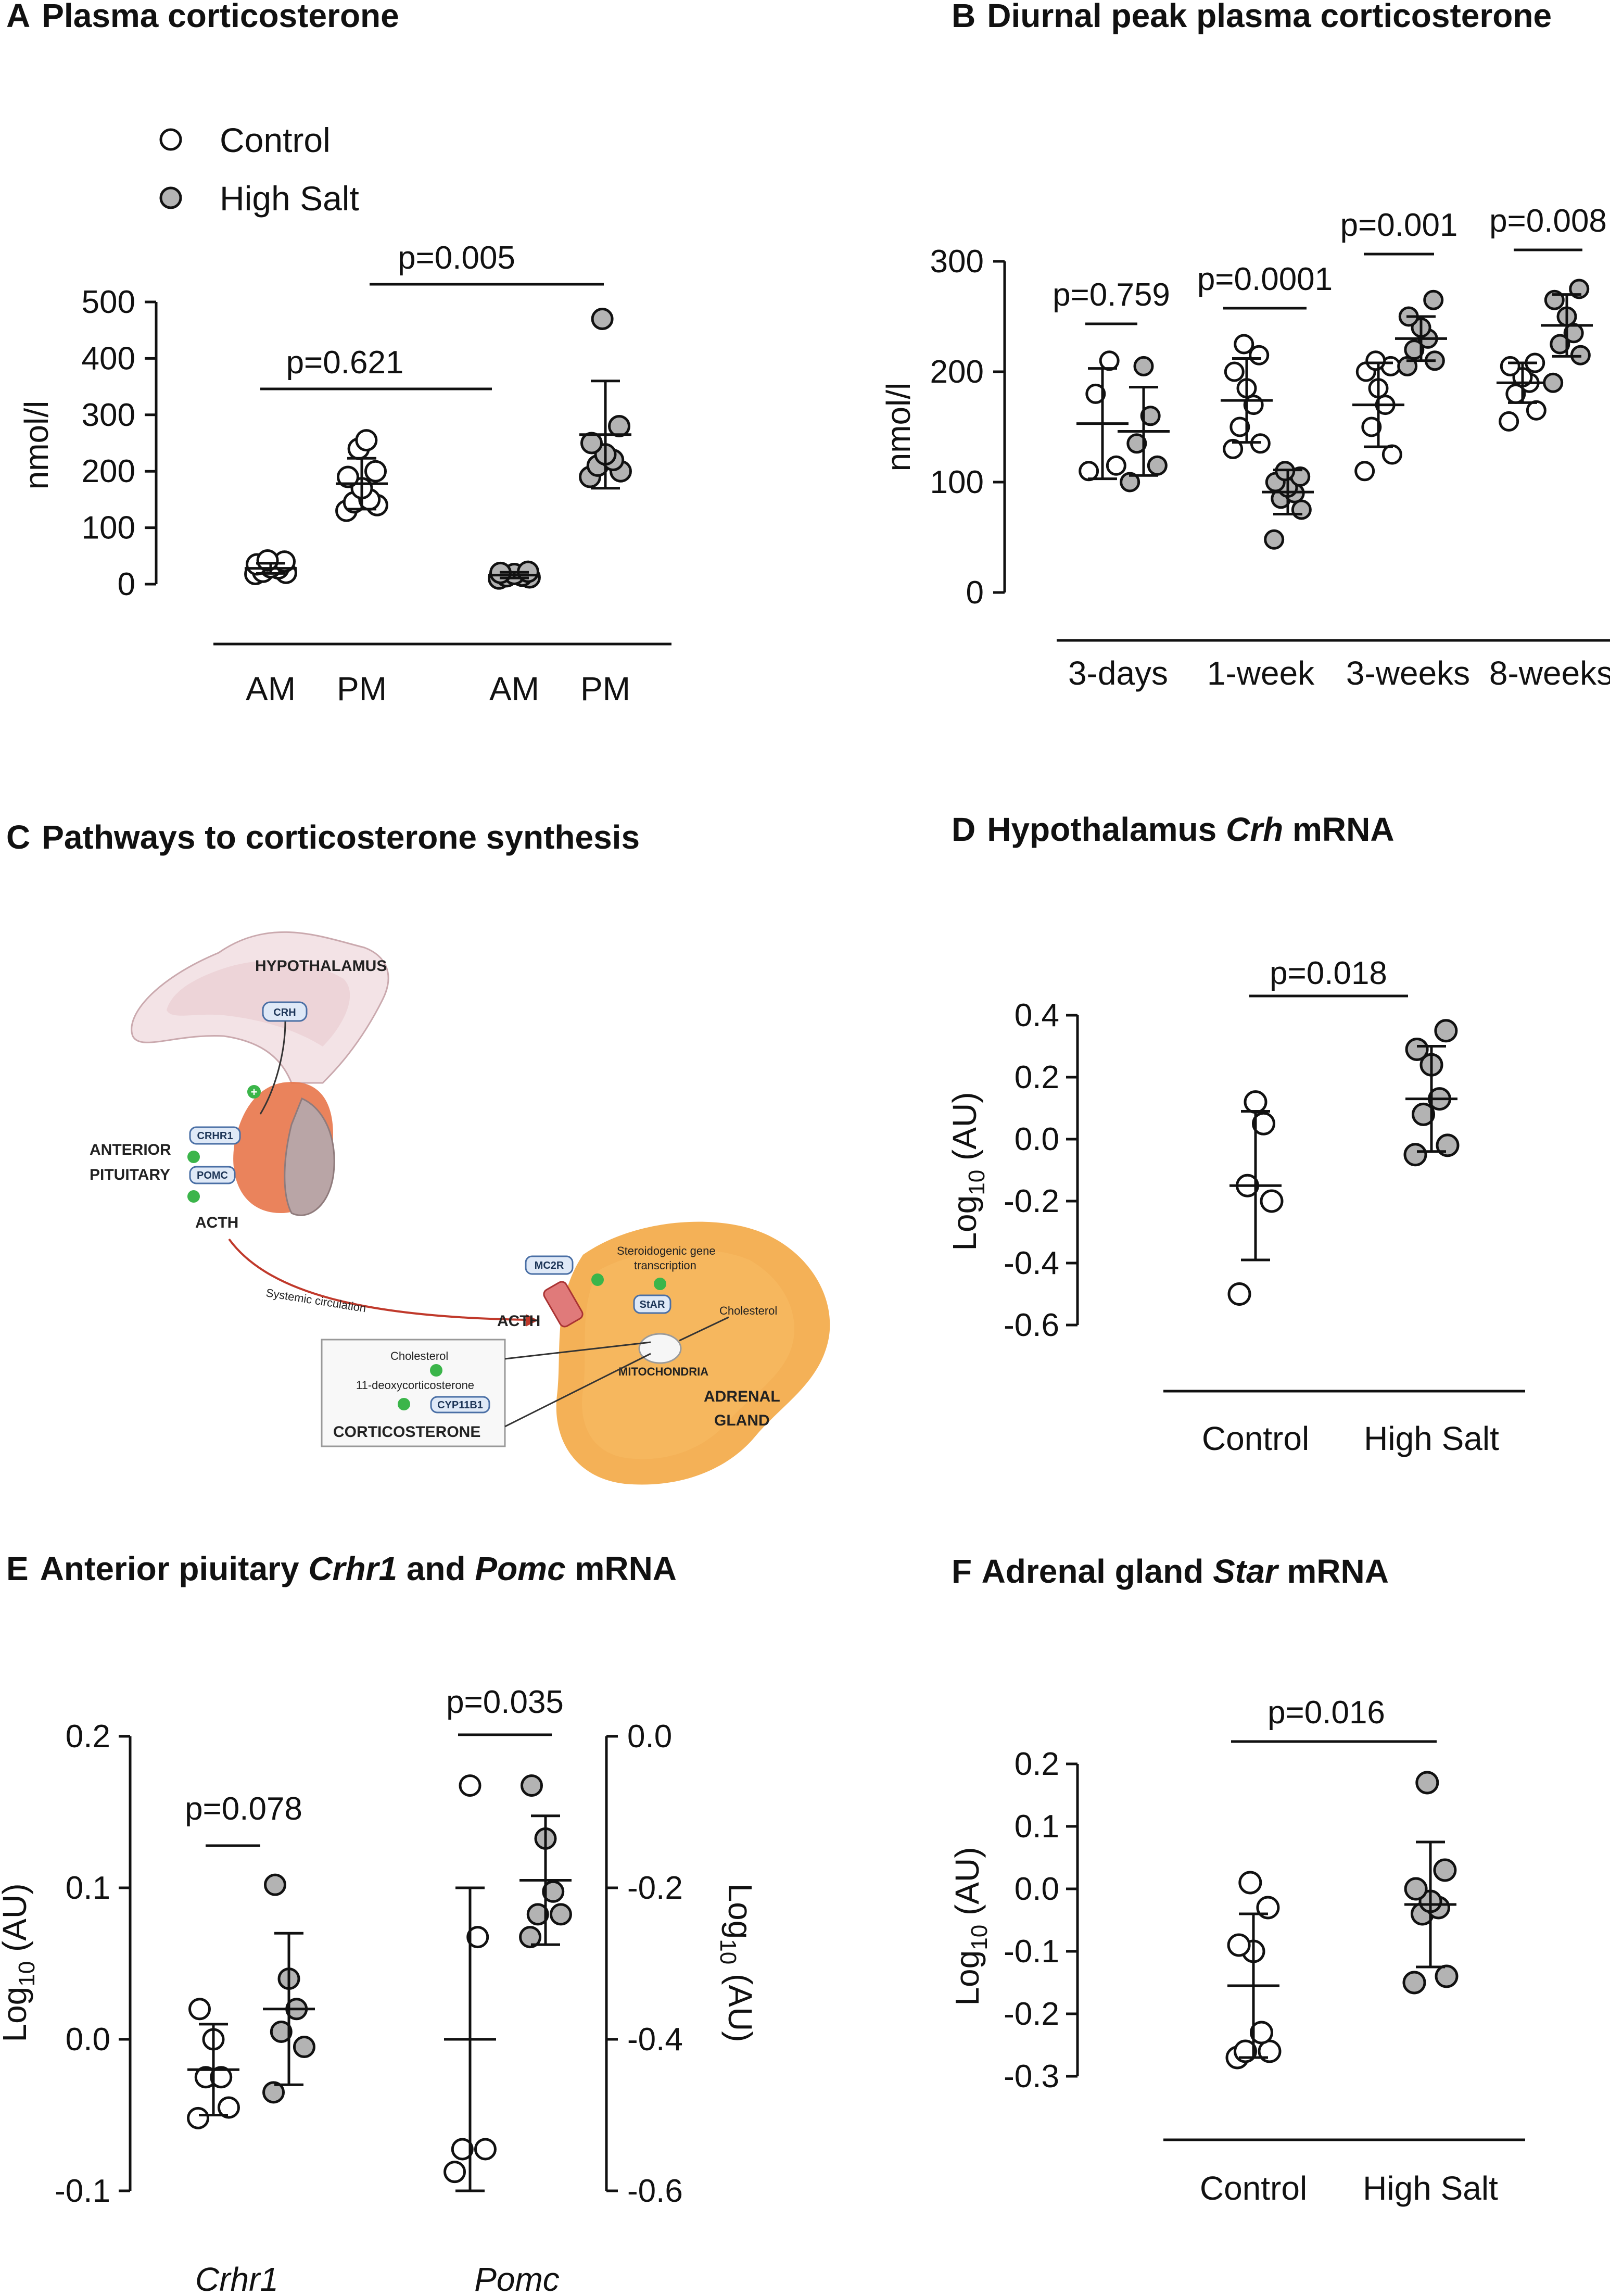 The width and height of the screenshot is (1610, 2296). What do you see at coordinates (130, 1174) in the screenshot?
I see `diagram-pituitary-label: PITUITARY` at bounding box center [130, 1174].